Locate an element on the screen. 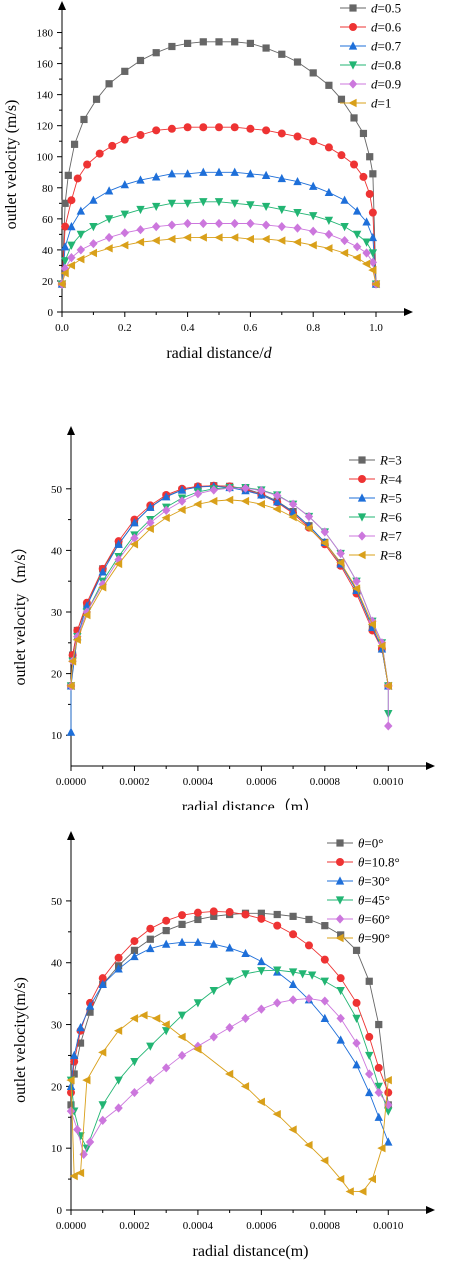 This screenshot has width=450, height=1266. legend-label: R=8 is located at coordinates (390, 555).